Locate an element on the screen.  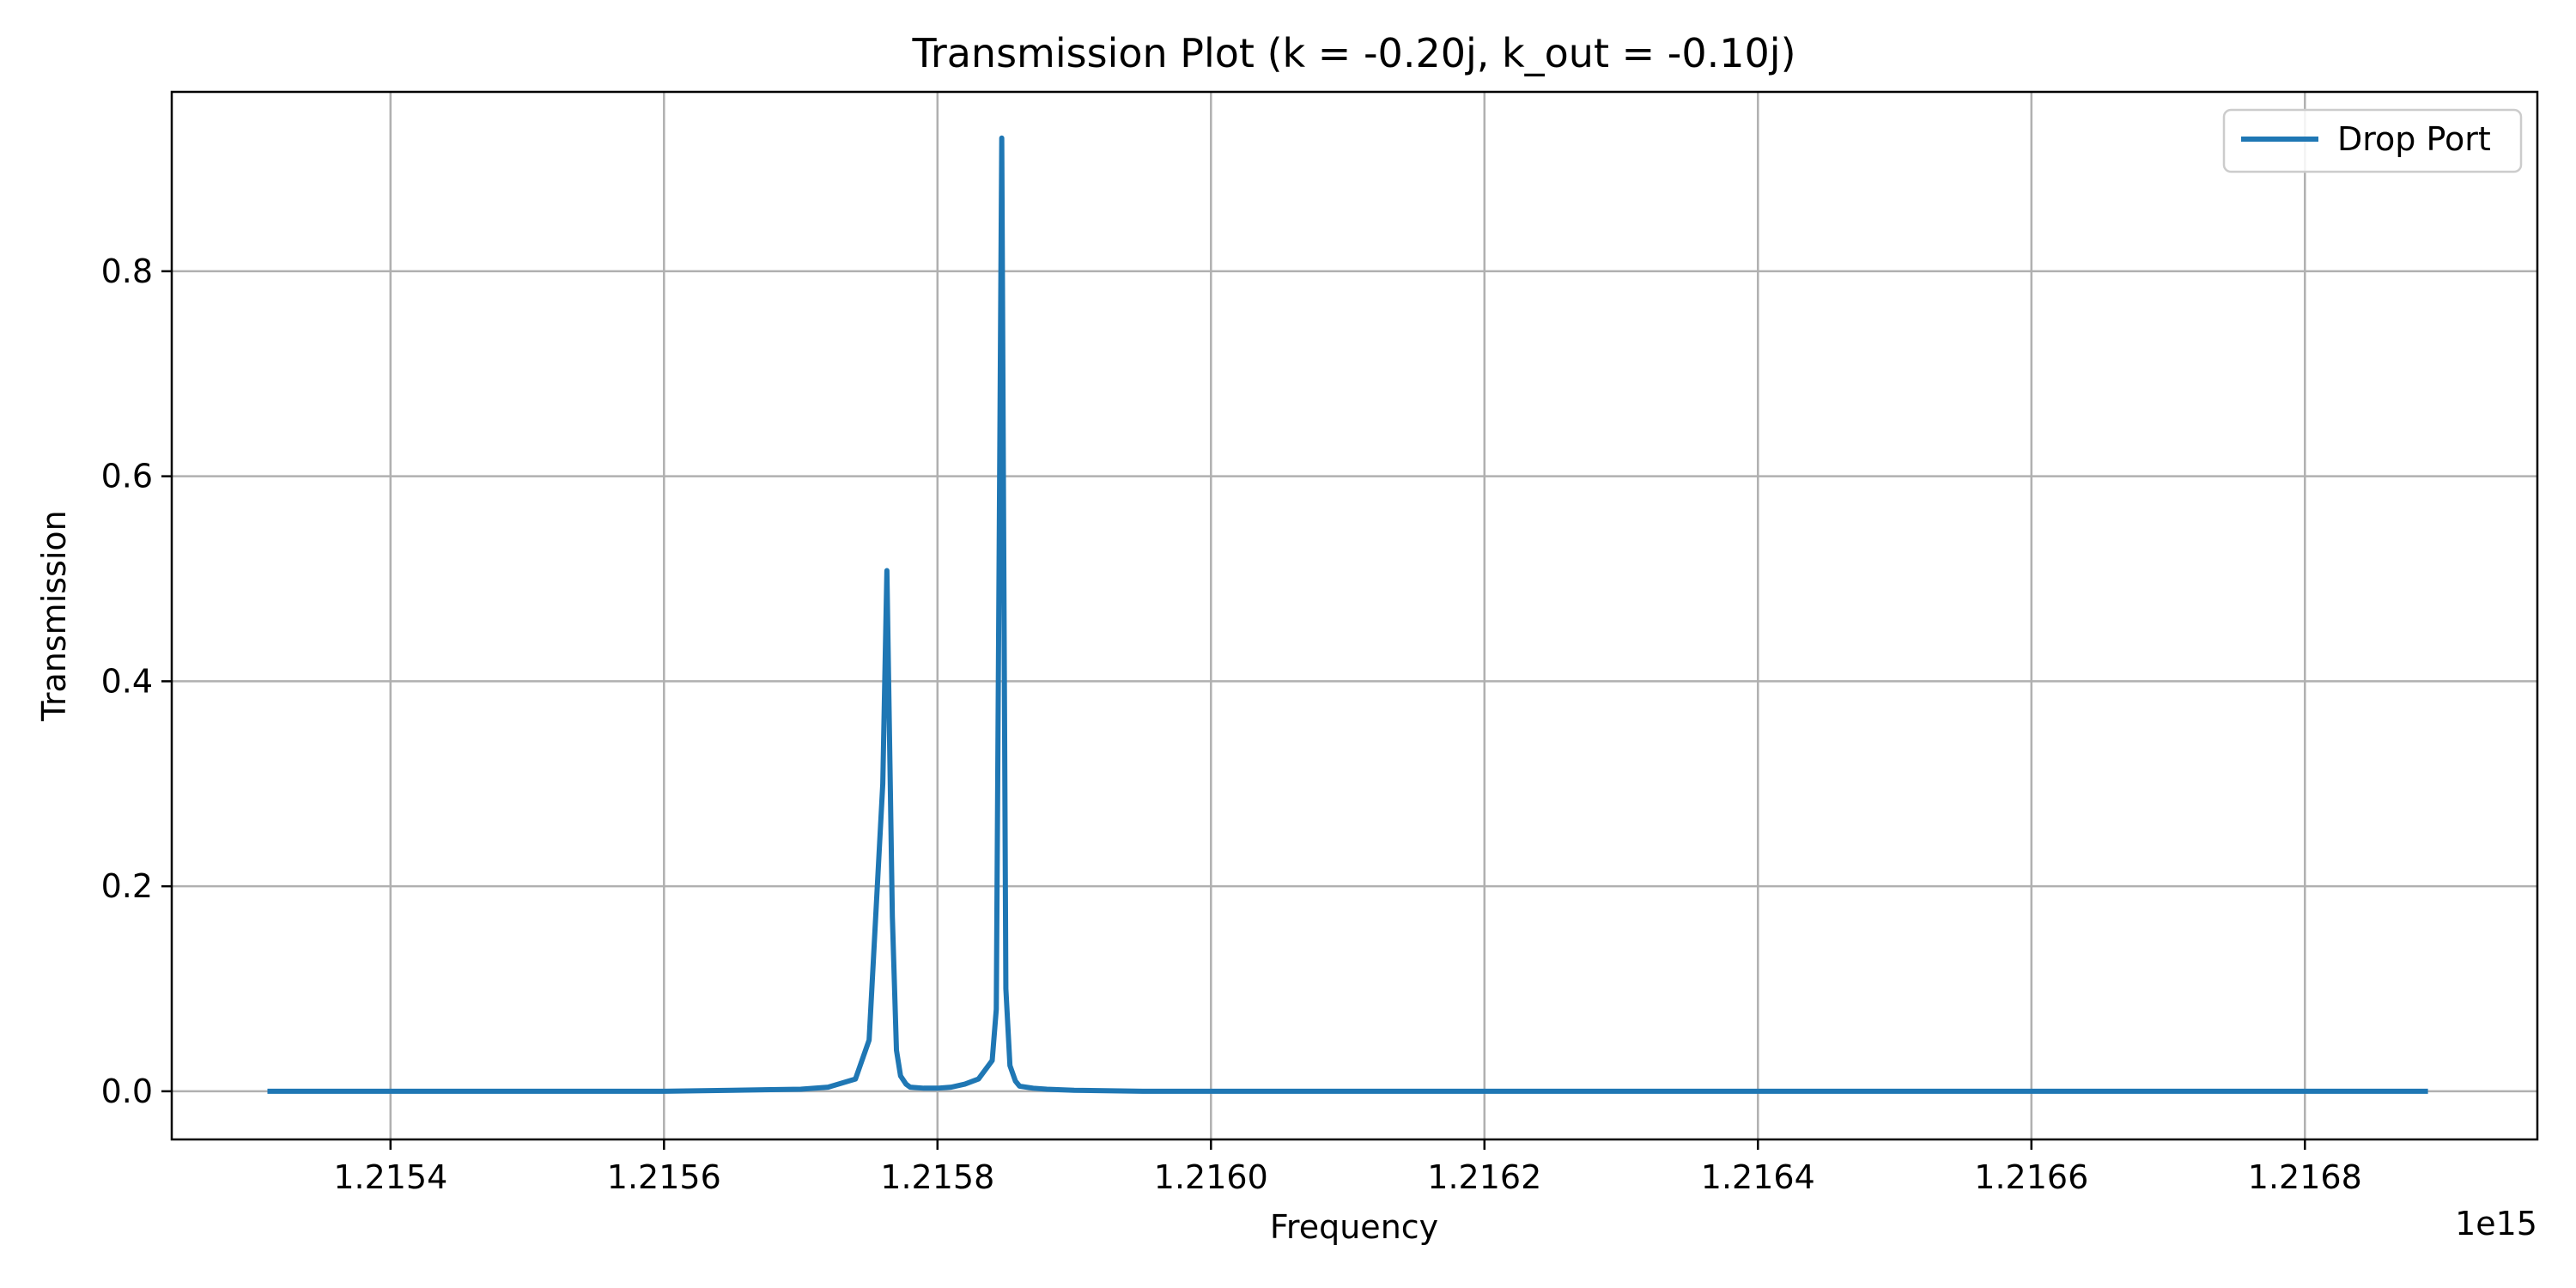
y-tick-label: 0.8 is located at coordinates (127, 271).